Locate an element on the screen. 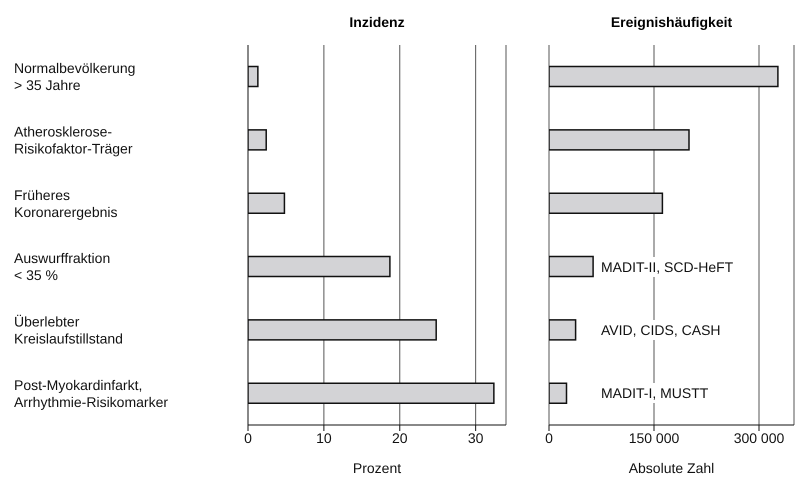 The width and height of the screenshot is (808, 483). x-tick-label: 20 is located at coordinates (400, 438).